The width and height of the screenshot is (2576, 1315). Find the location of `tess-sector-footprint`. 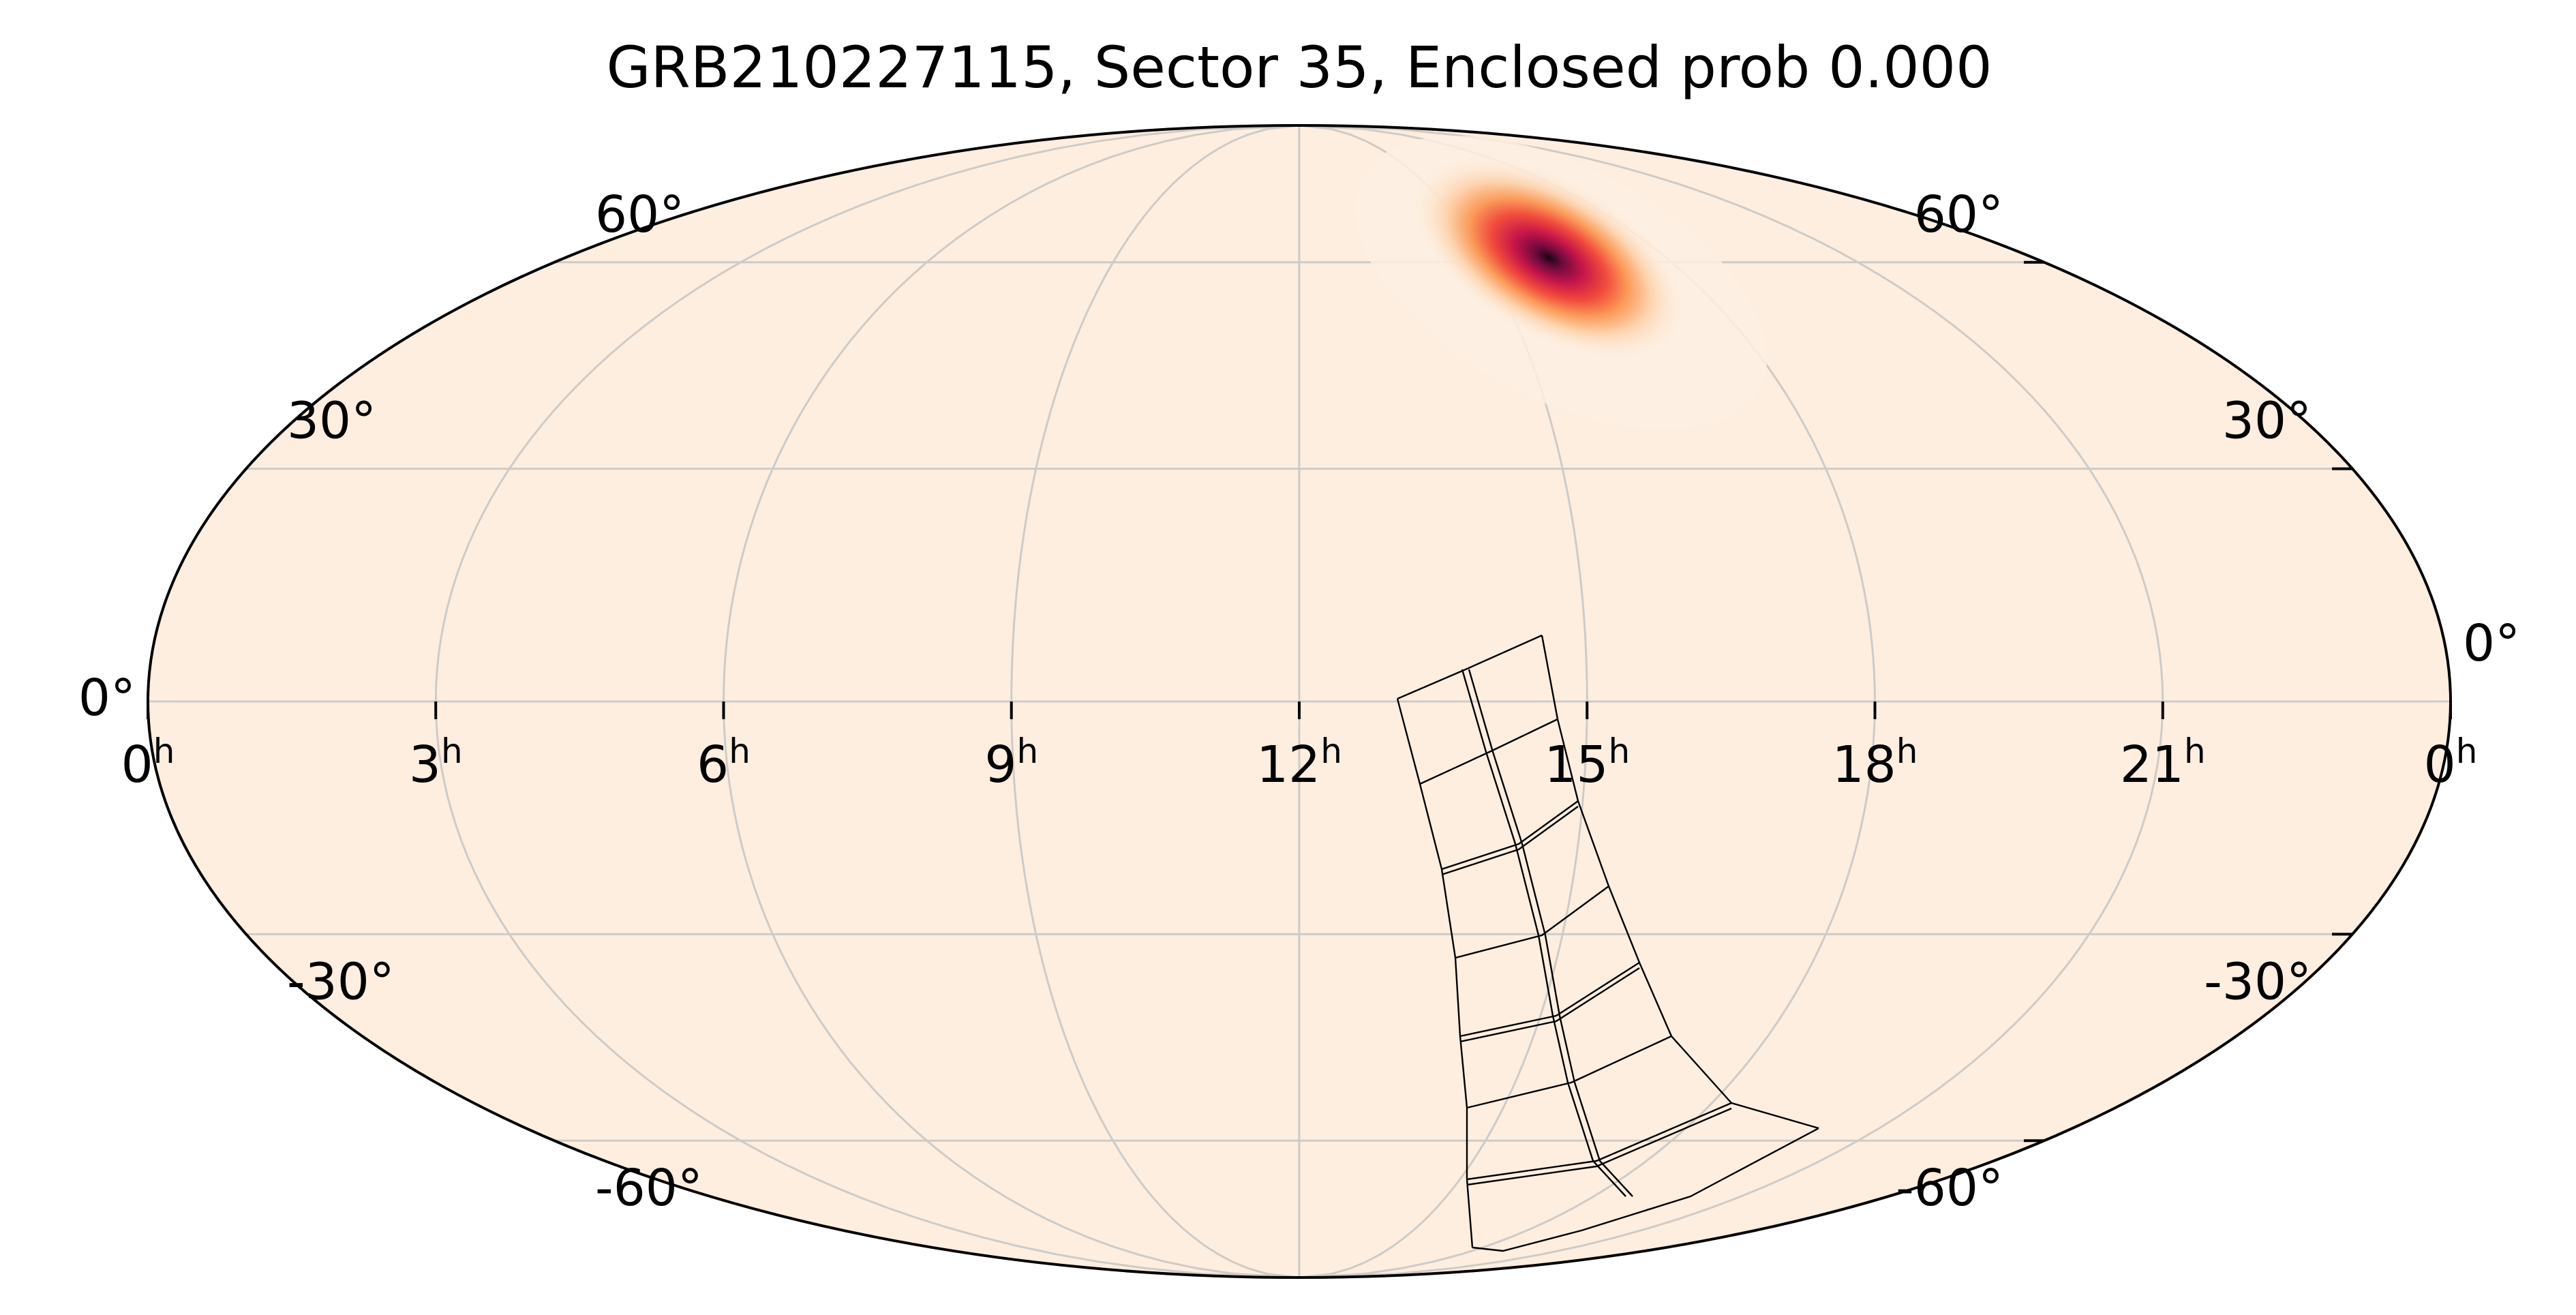

tess-sector-footprint is located at coordinates (1607, 943).